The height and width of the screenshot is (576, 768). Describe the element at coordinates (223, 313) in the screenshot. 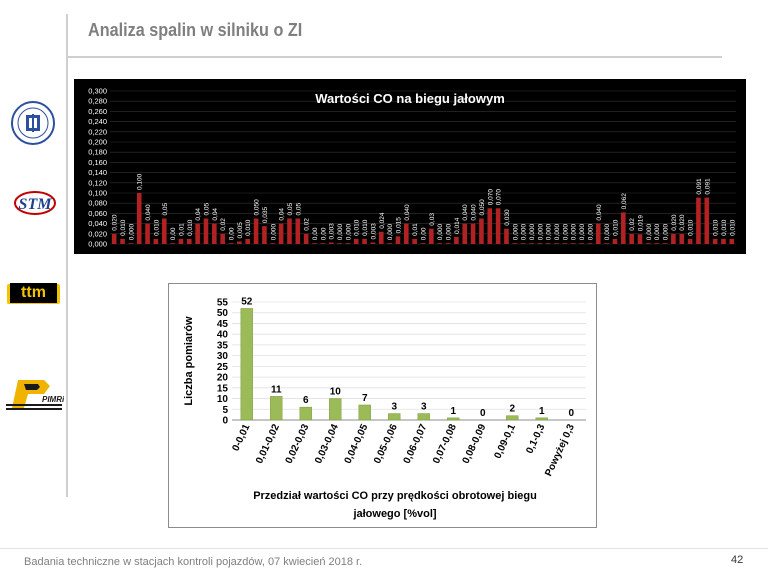

I see `chart2-ytick-label: 50` at that location.